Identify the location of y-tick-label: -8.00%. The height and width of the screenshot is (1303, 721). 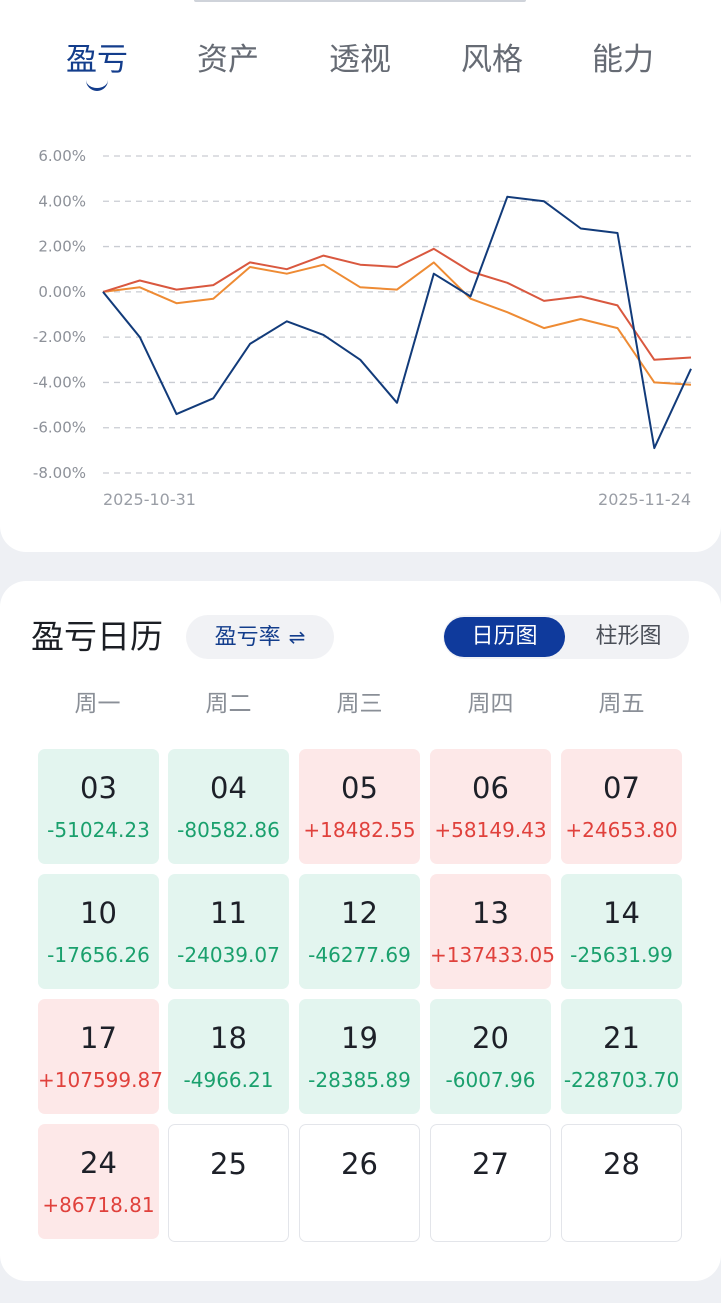
(59, 473).